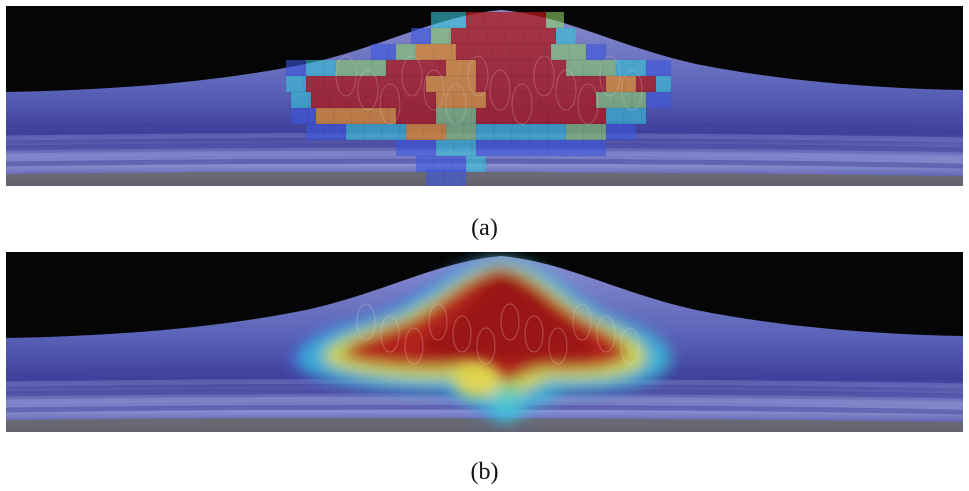 The height and width of the screenshot is (491, 969). I want to click on panel-a-caption: (a), so click(484, 228).